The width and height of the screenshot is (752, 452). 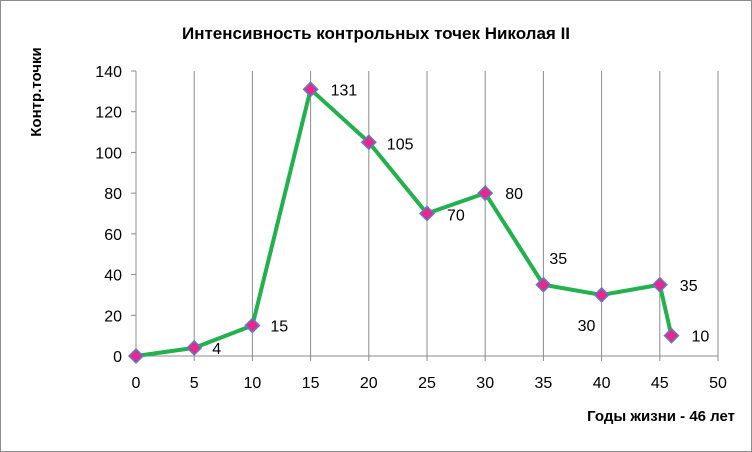 What do you see at coordinates (602, 383) in the screenshot?
I see `x-tick-label-8: 40` at bounding box center [602, 383].